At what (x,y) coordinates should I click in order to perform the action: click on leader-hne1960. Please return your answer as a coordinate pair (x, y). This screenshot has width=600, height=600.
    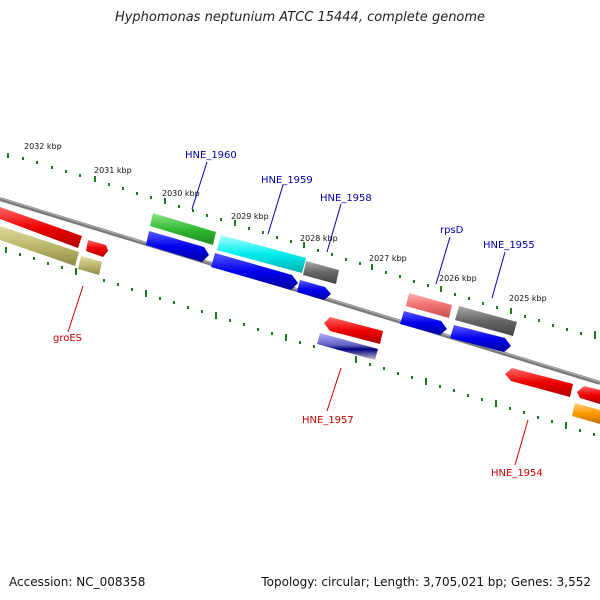
    Looking at the image, I should click on (199, 185).